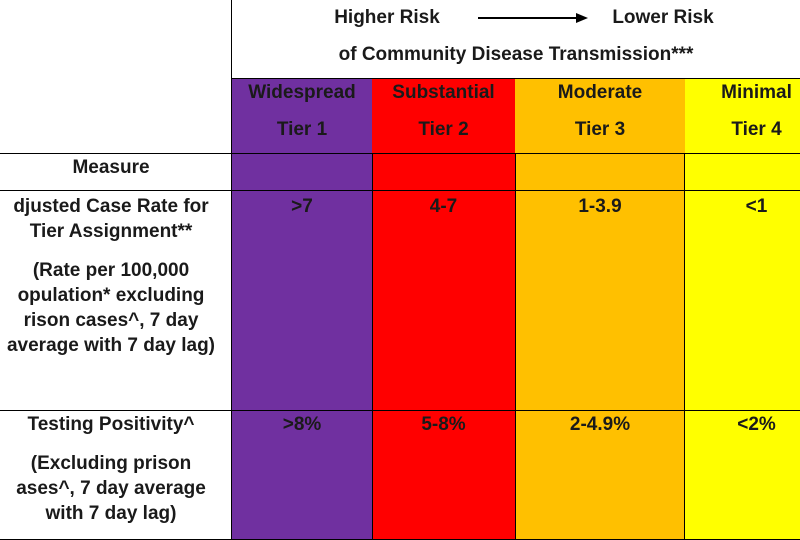 This screenshot has height=540, width=800. Describe the element at coordinates (302, 92) in the screenshot. I see `tier-name: Widespread` at that location.